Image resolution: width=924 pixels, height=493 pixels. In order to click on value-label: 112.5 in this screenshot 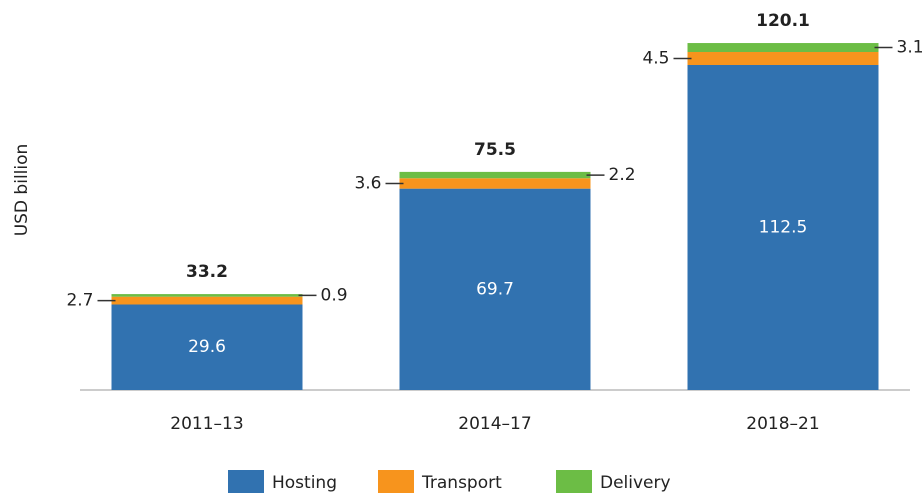, I will do `click(783, 228)`.